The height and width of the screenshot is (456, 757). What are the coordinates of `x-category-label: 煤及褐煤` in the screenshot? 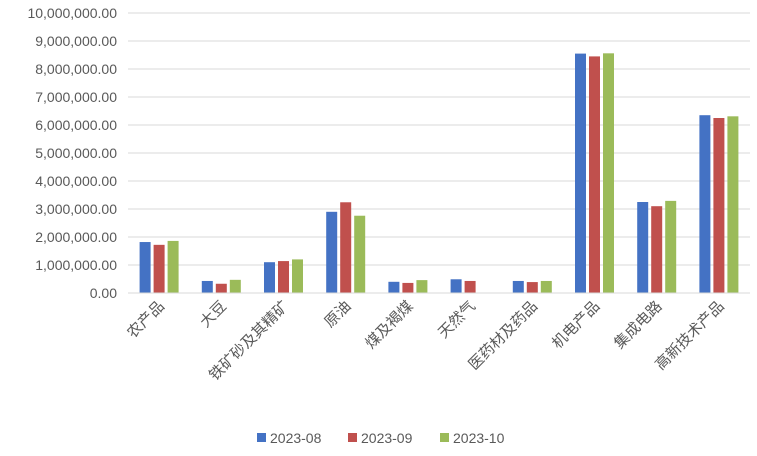 It's located at (389, 324).